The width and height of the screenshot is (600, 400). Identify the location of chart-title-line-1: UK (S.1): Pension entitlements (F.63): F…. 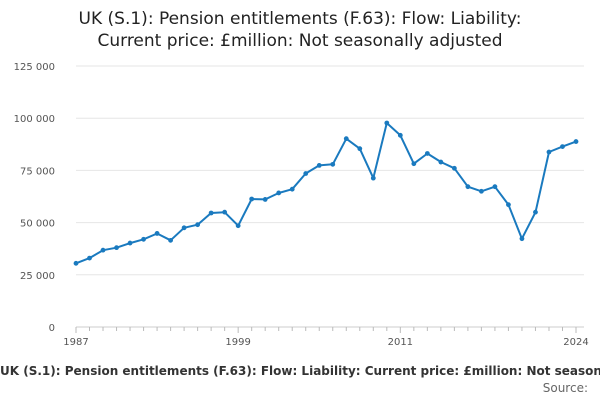
(300, 19).